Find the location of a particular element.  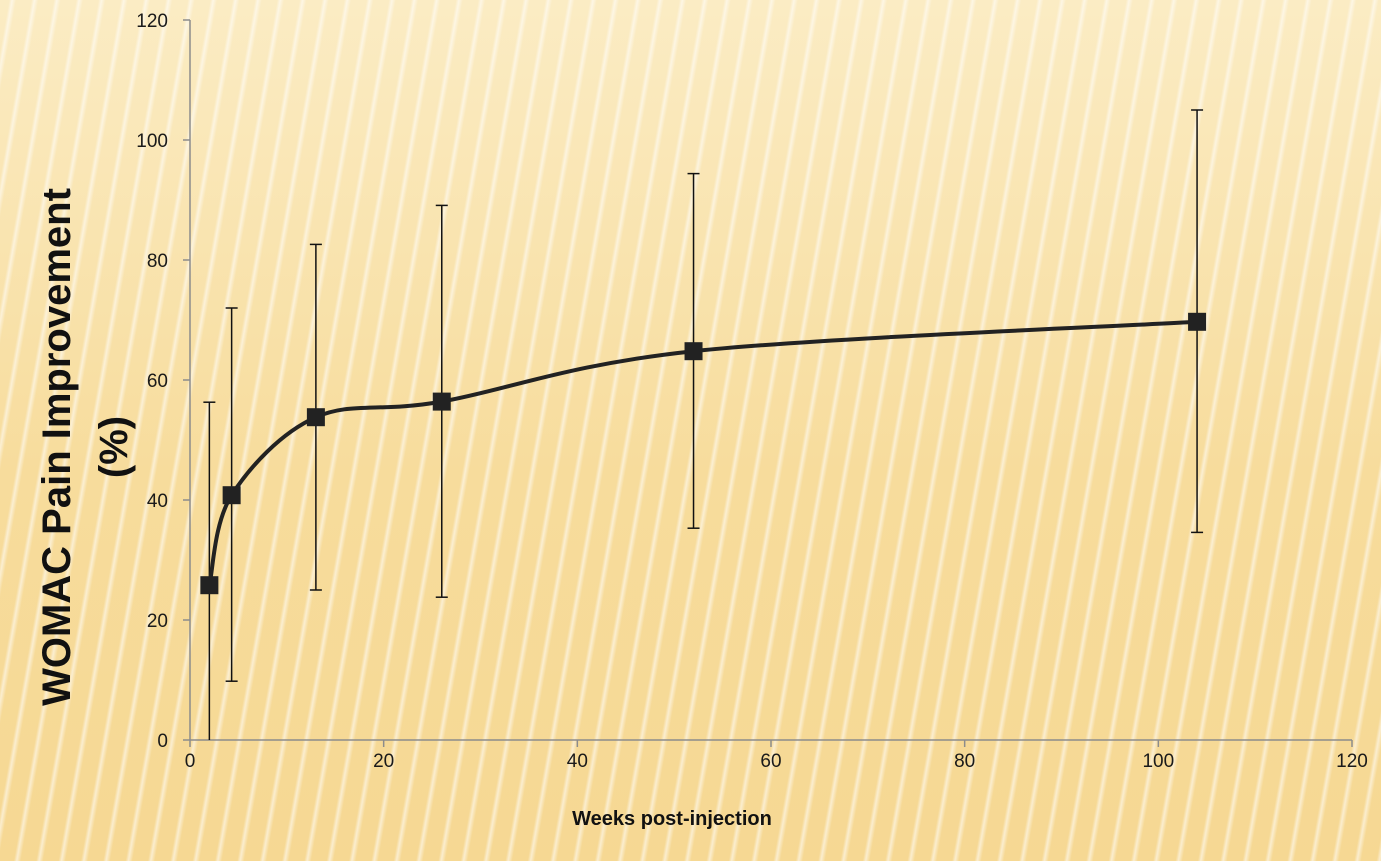

y-ticks: 0 20 40 60 80 100 120 is located at coordinates (163, 381).